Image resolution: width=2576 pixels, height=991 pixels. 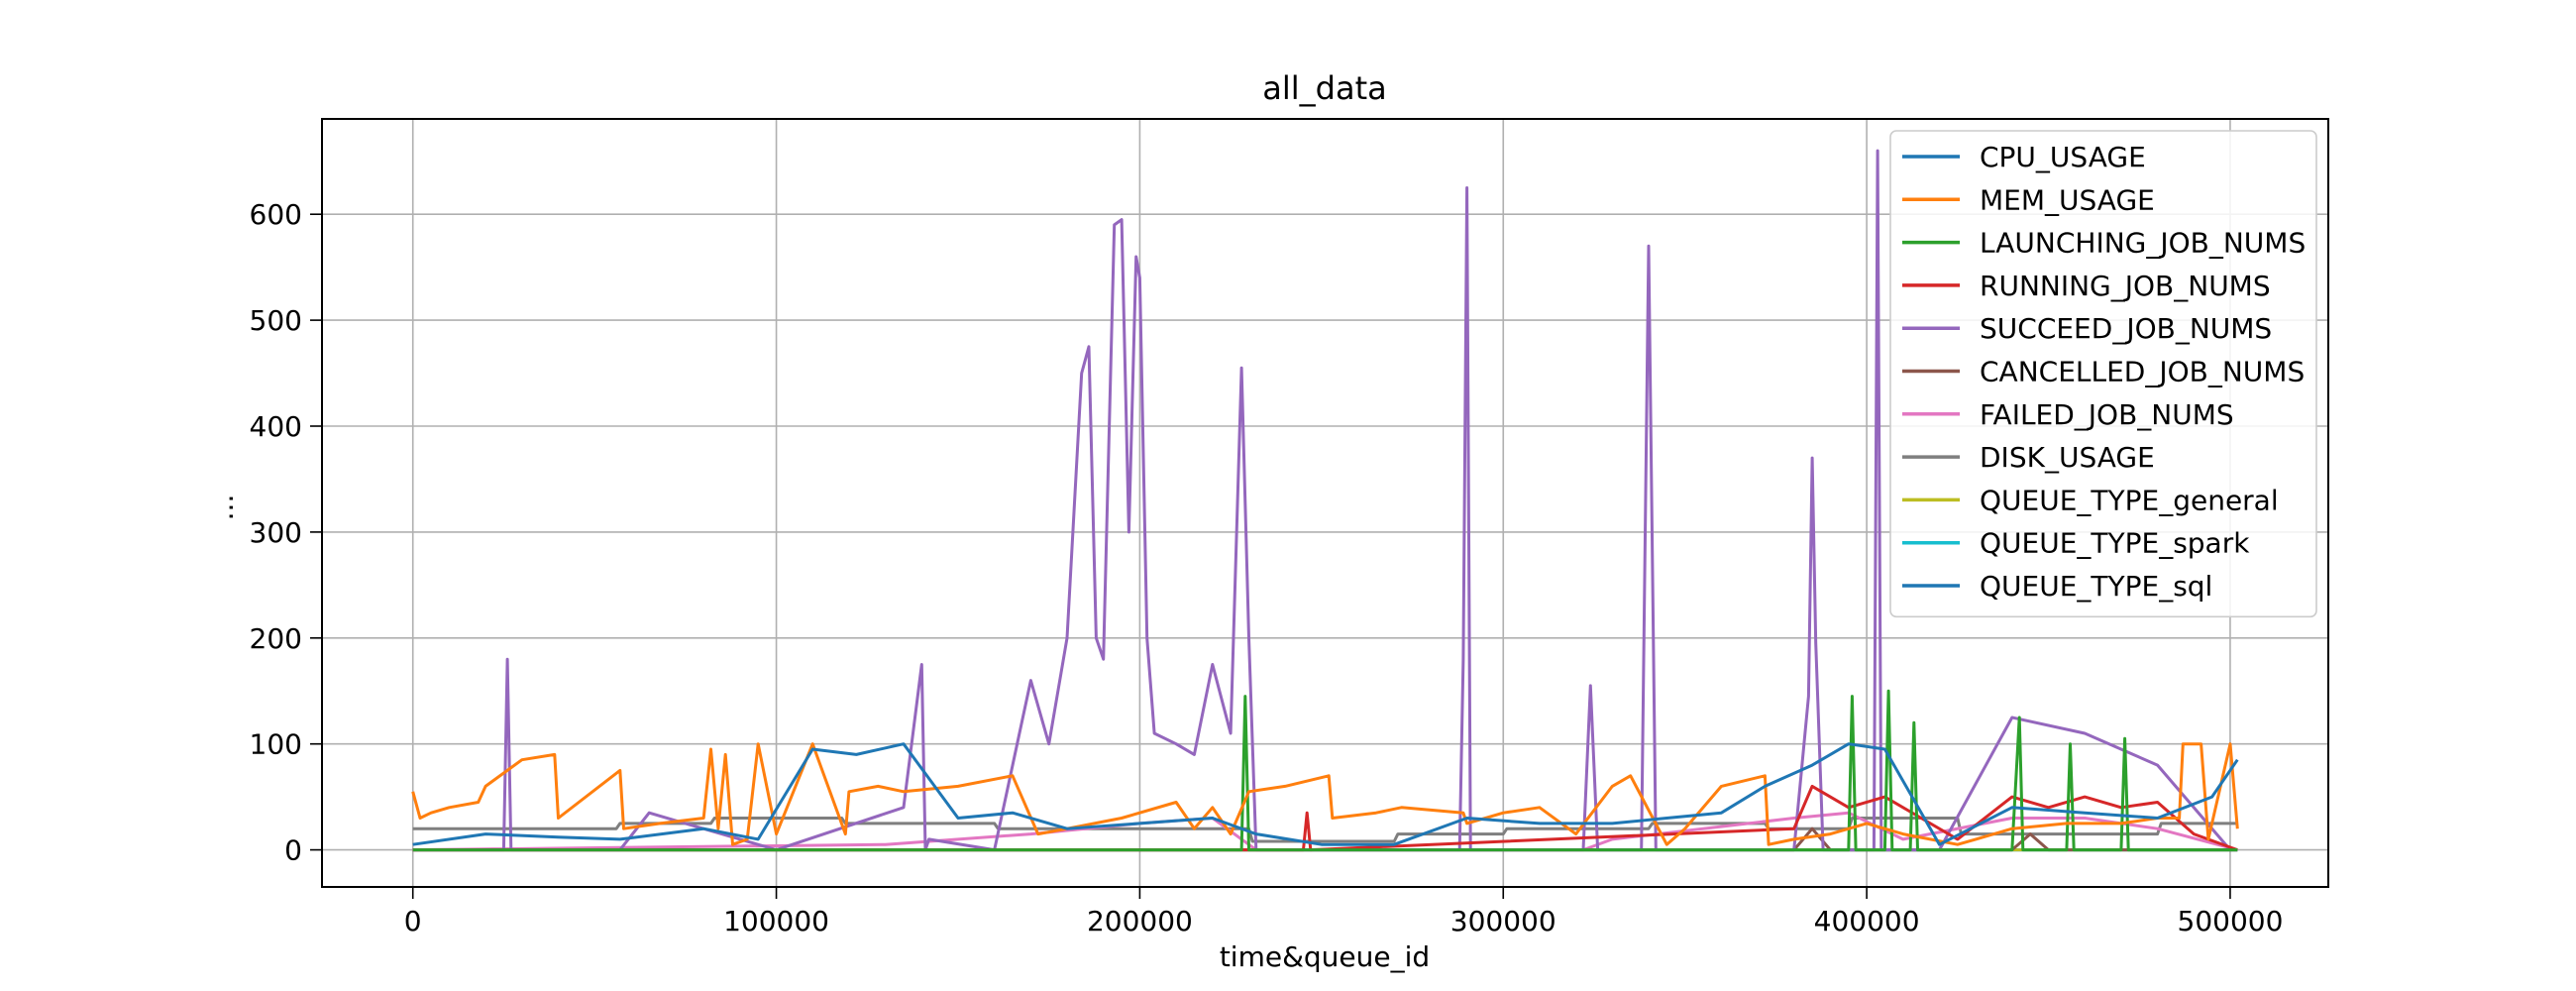 What do you see at coordinates (1325, 956) in the screenshot?
I see `x-axis-label: time&queue_id` at bounding box center [1325, 956].